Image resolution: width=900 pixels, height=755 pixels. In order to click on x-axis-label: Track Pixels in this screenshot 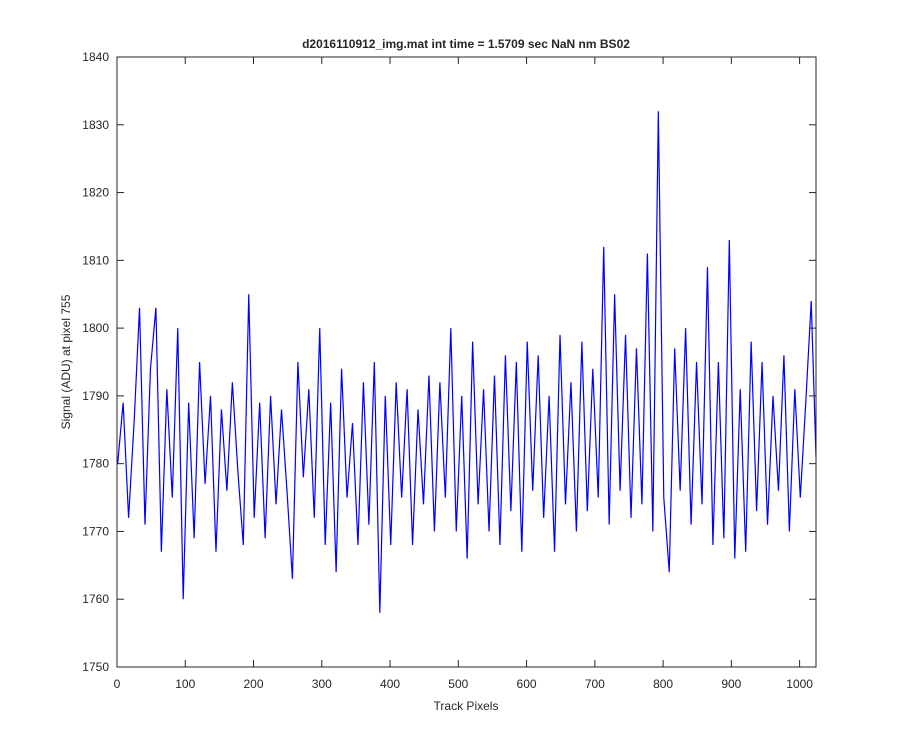, I will do `click(466, 706)`.